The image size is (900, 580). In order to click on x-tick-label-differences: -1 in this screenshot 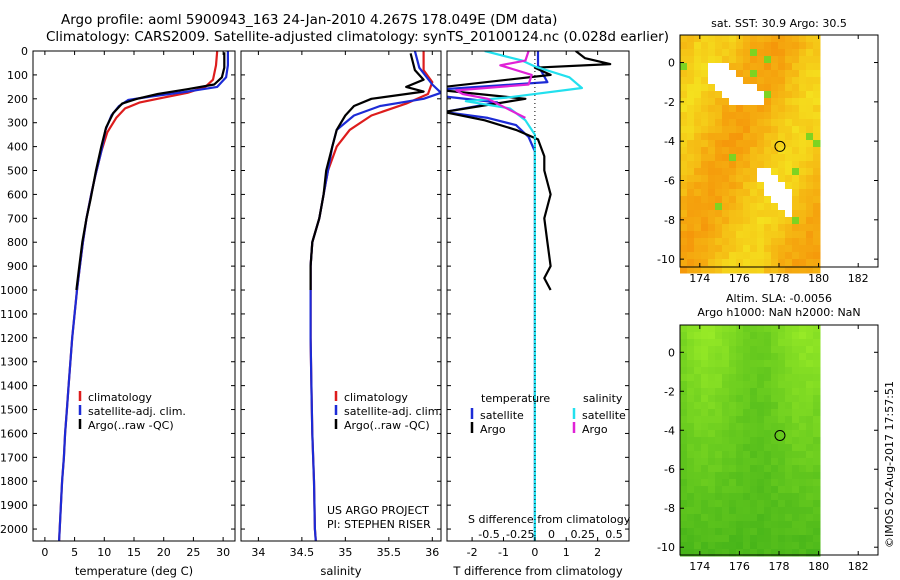, I will do `click(503, 552)`.